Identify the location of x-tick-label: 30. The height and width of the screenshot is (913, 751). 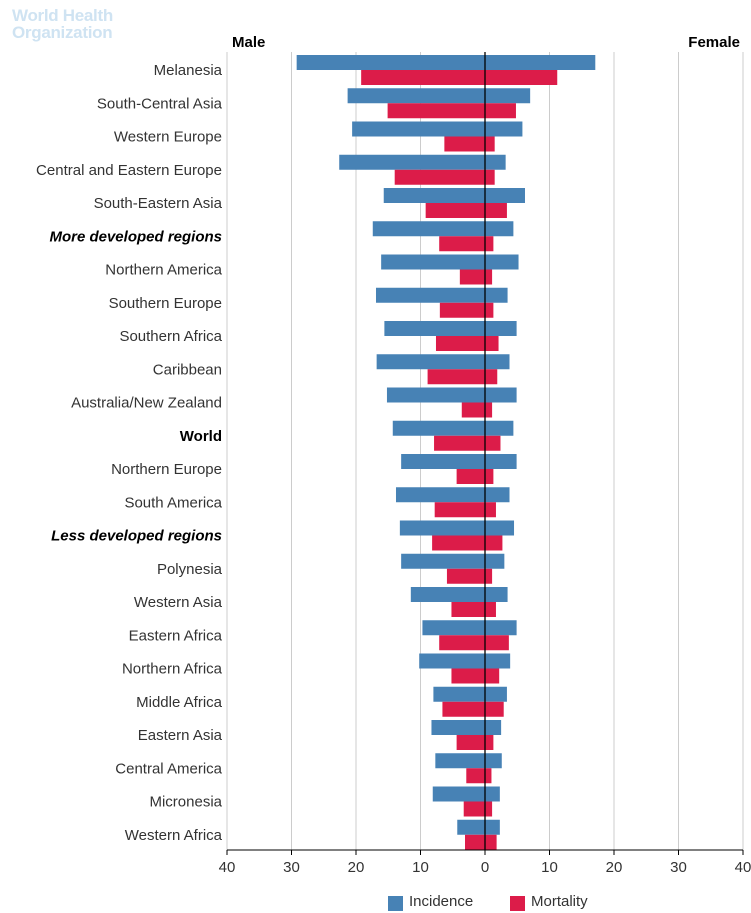
(678, 867).